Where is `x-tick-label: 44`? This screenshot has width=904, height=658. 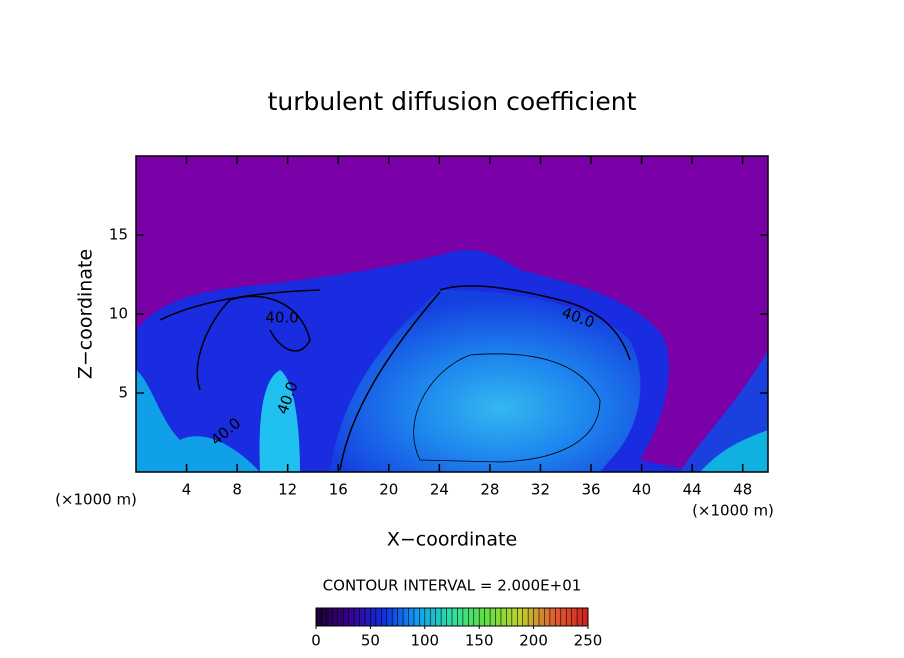 x-tick-label: 44 is located at coordinates (692, 490).